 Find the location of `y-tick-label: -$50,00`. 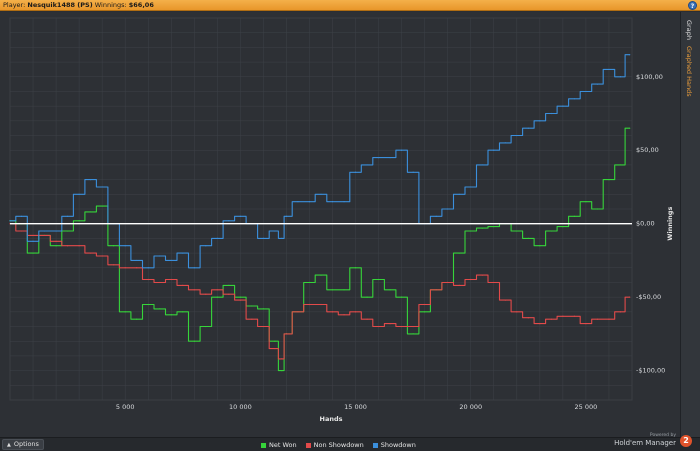

y-tick-label: -$50,00 is located at coordinates (648, 297).